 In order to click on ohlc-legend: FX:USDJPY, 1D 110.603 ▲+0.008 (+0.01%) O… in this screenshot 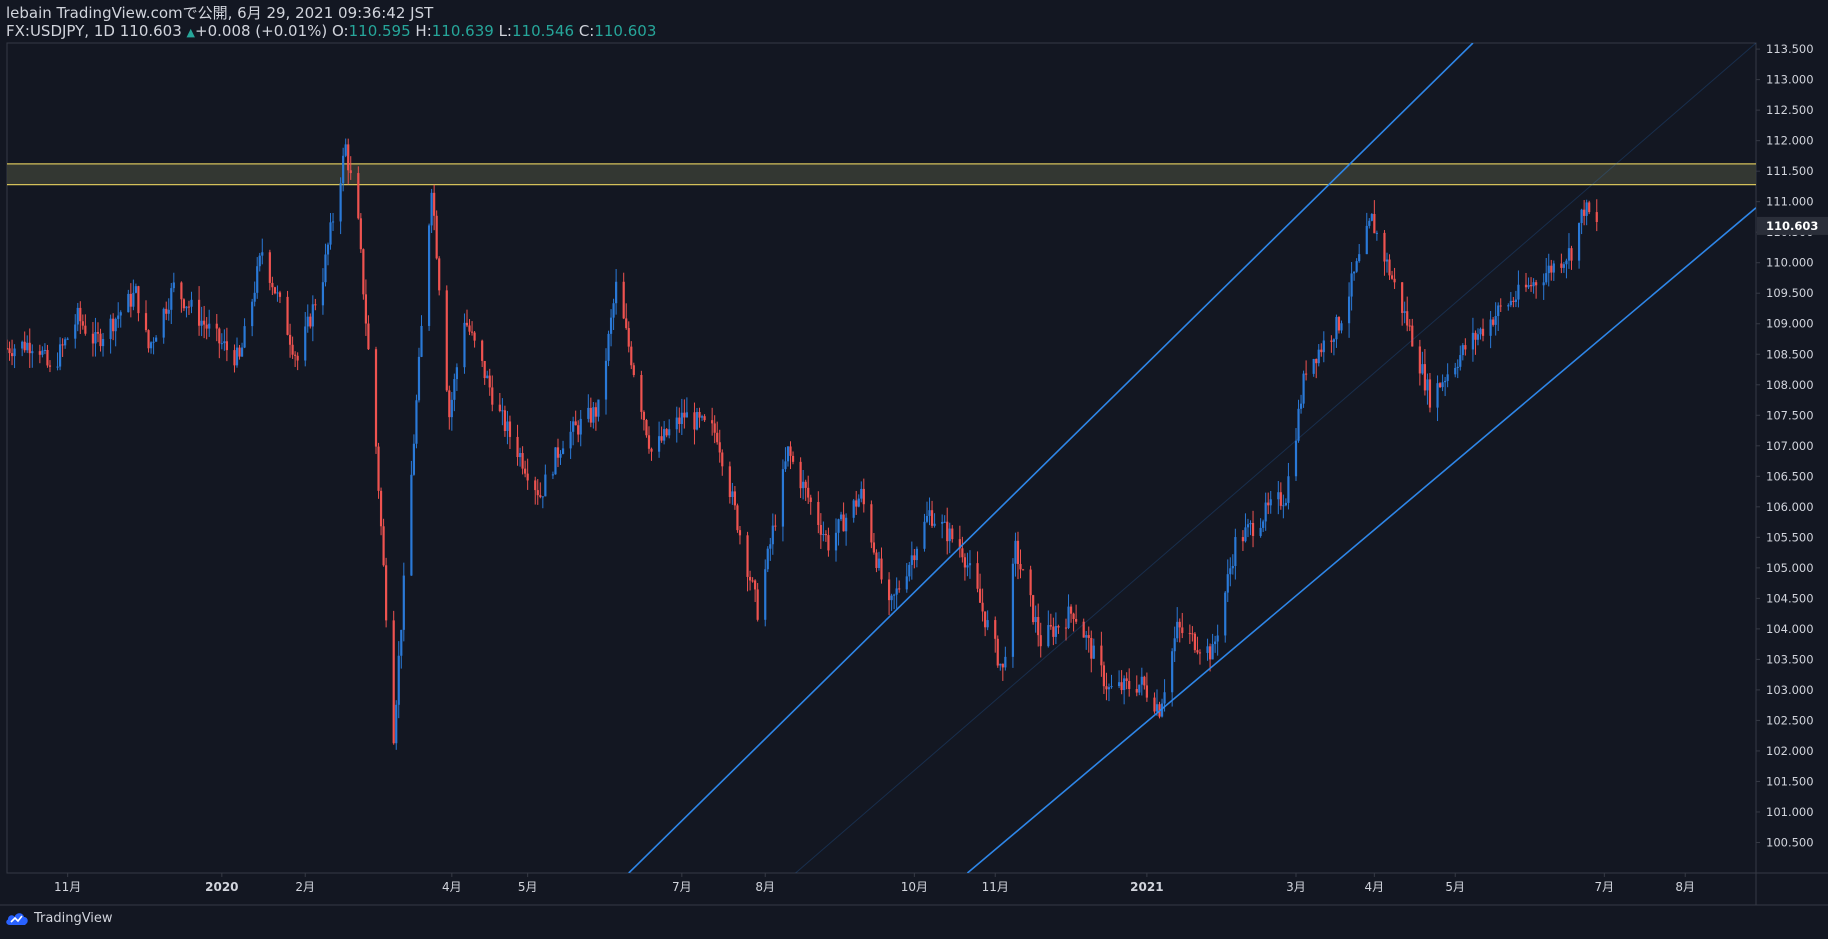, I will do `click(331, 32)`.